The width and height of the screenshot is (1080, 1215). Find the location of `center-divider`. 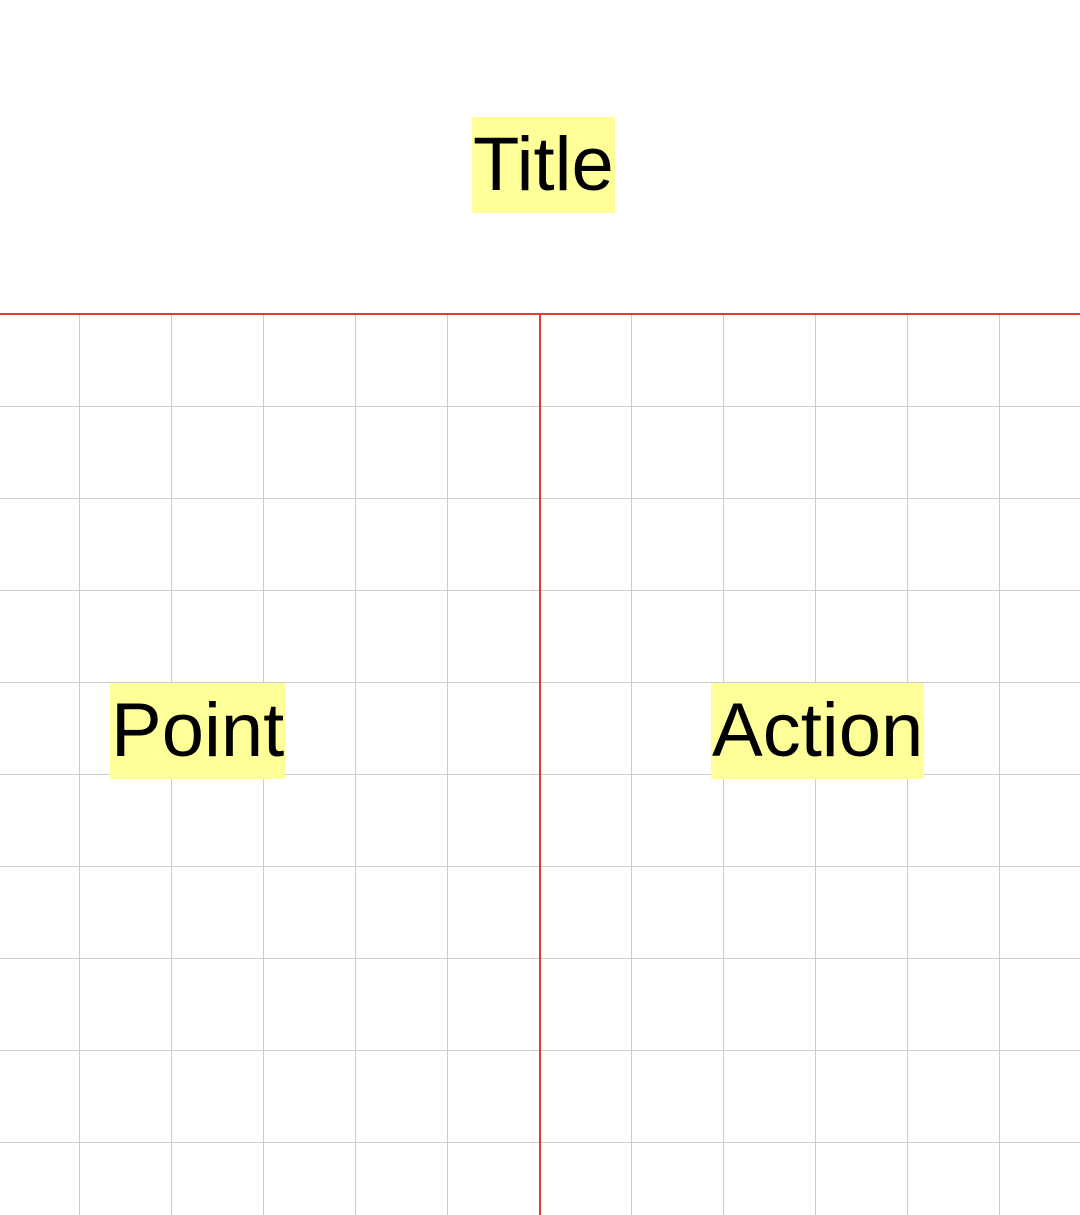

center-divider is located at coordinates (540, 764).